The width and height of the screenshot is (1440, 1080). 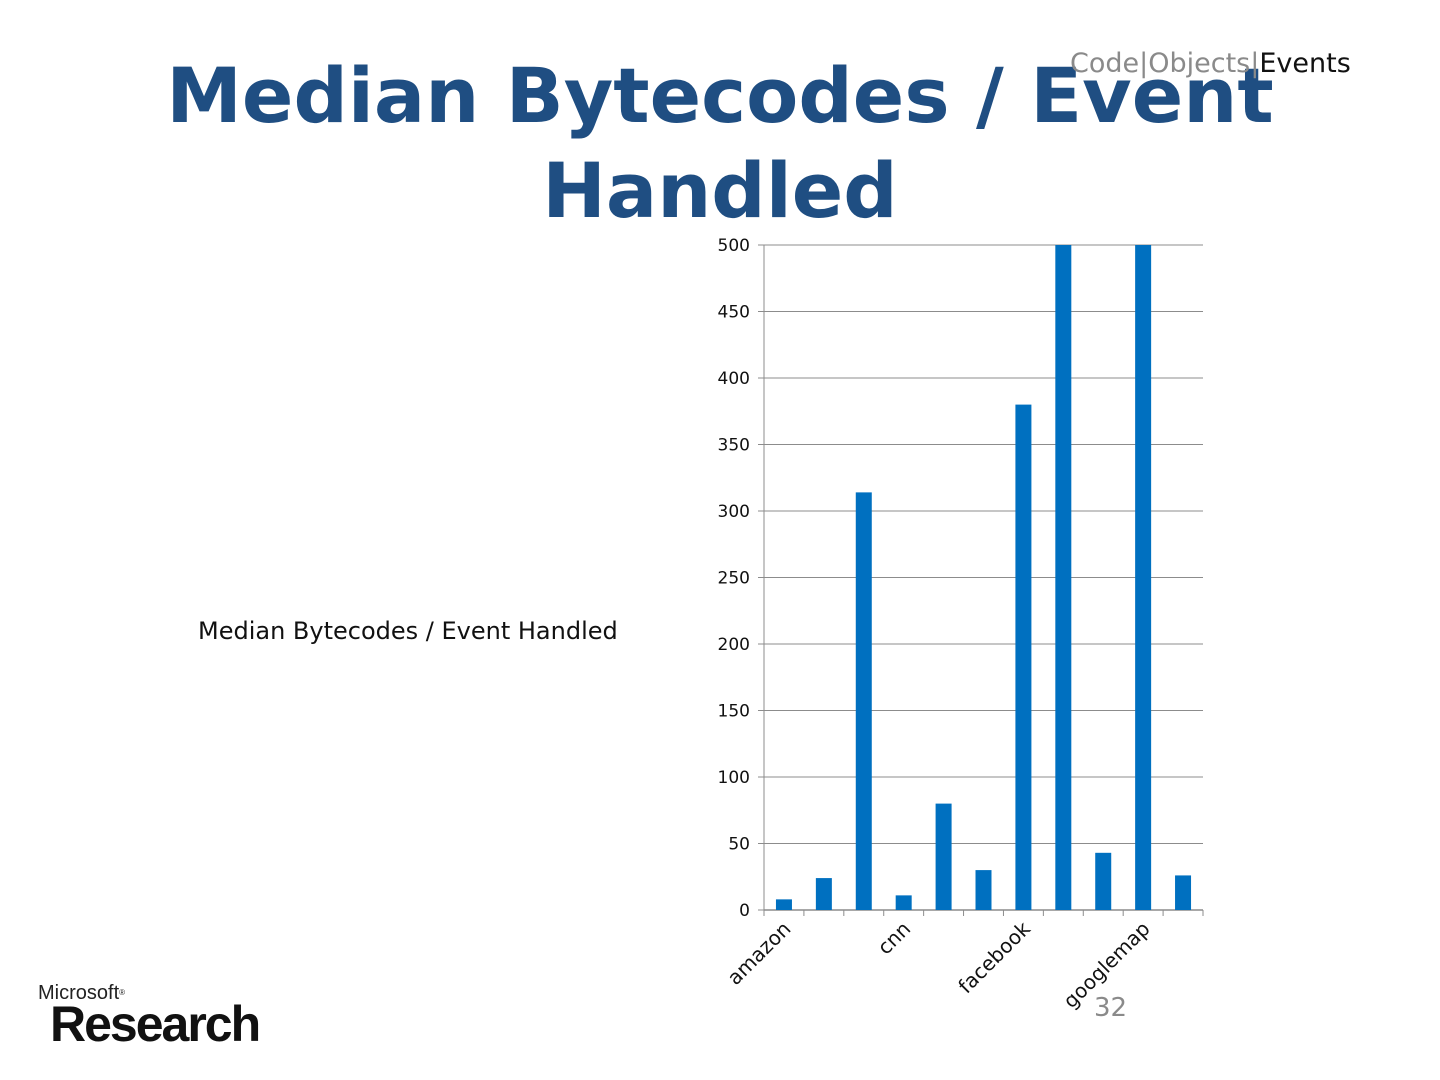 I want to click on y-tick-label: 350, so click(x=734, y=446).